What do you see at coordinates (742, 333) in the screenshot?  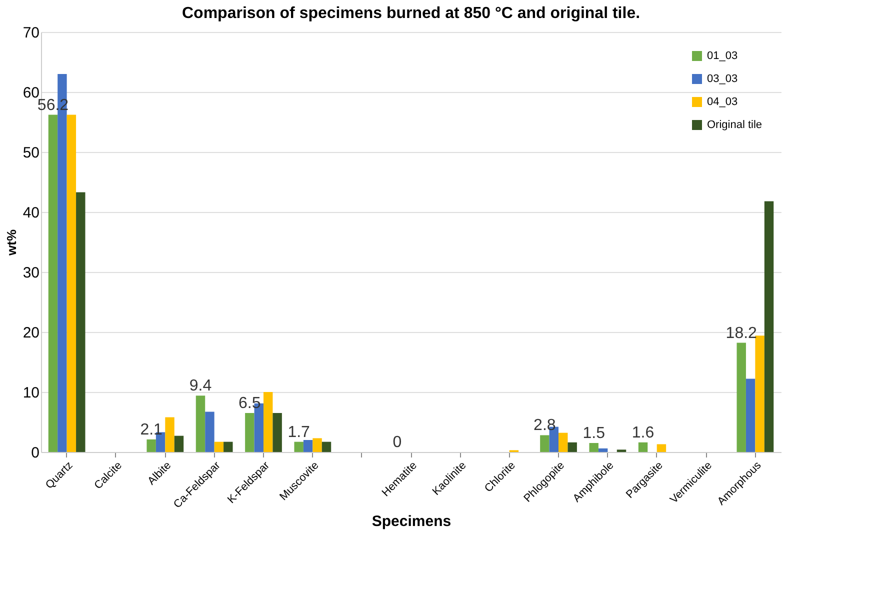 I see `data-label: 18.2` at bounding box center [742, 333].